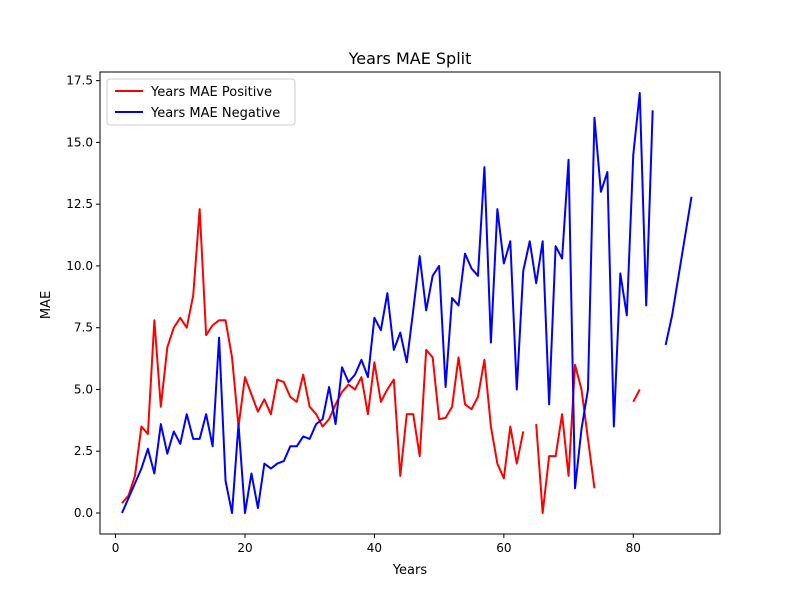 The image size is (800, 600). I want to click on legend: Years MAE Positive Years MAE Negative, so click(201, 102).